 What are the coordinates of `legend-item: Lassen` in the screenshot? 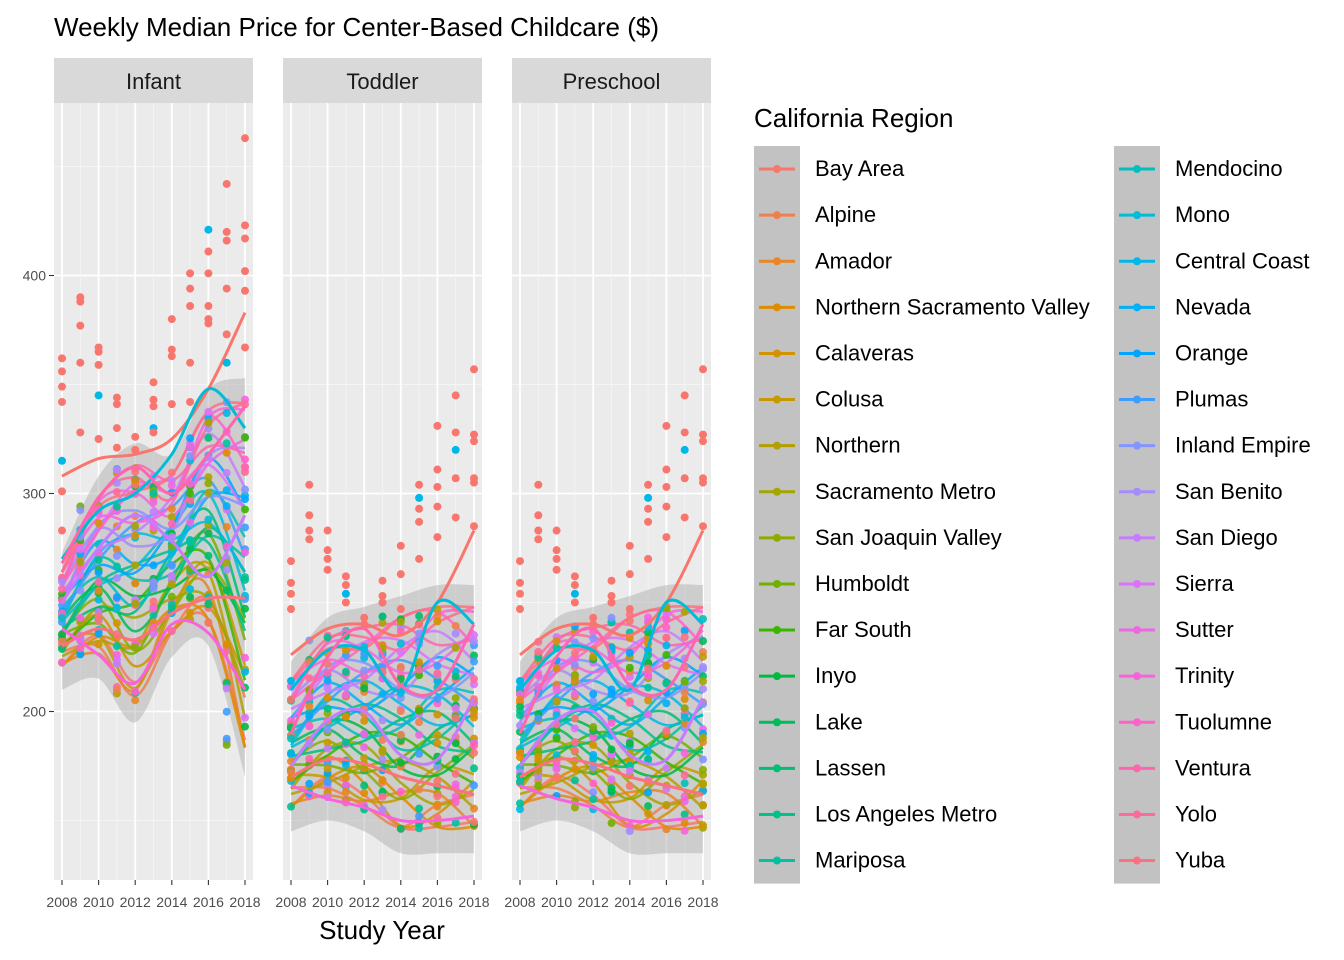 It's located at (822, 767).